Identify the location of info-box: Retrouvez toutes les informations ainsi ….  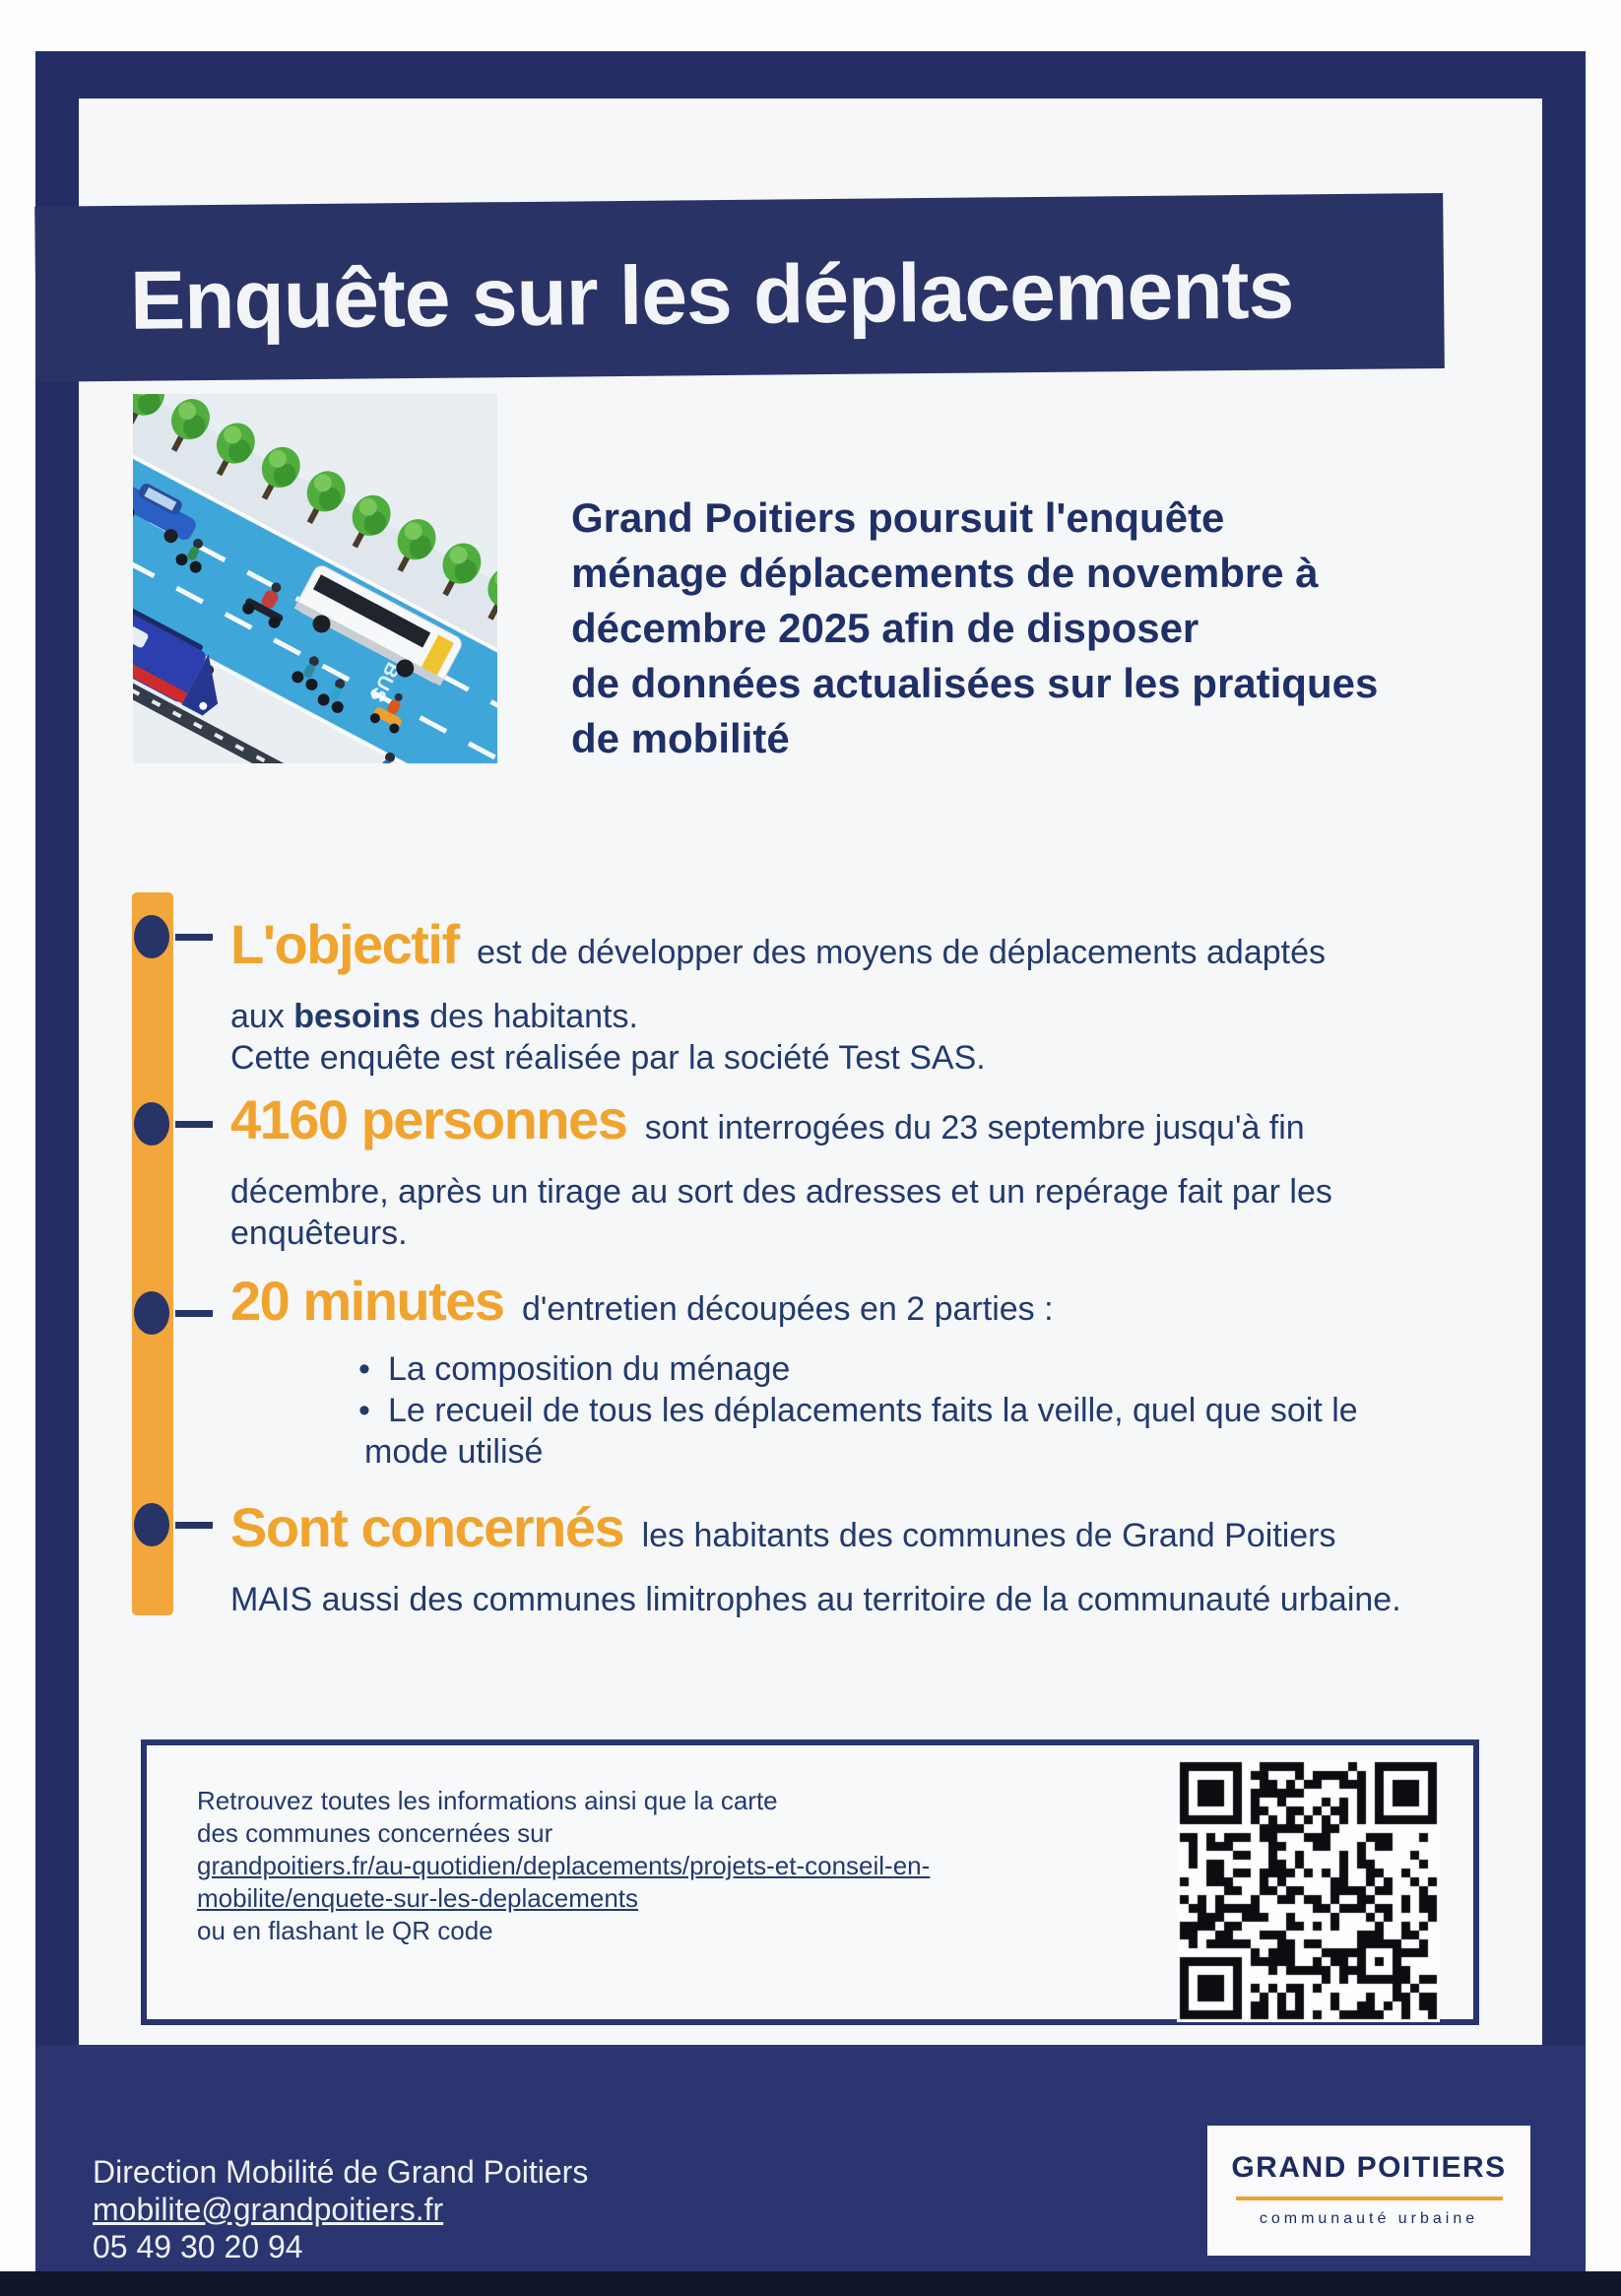
(810, 1882).